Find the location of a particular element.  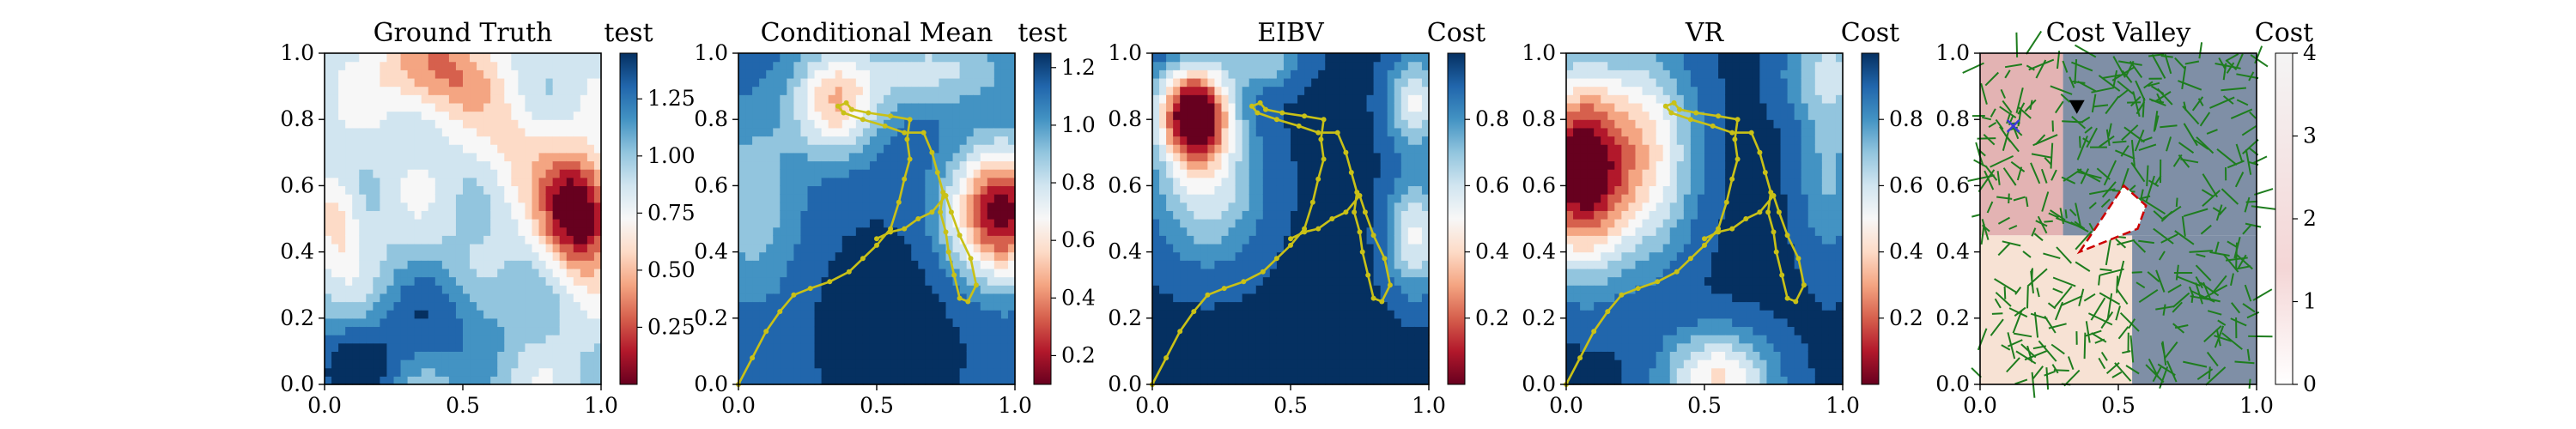

trajectory-point is located at coordinates (1324, 120).